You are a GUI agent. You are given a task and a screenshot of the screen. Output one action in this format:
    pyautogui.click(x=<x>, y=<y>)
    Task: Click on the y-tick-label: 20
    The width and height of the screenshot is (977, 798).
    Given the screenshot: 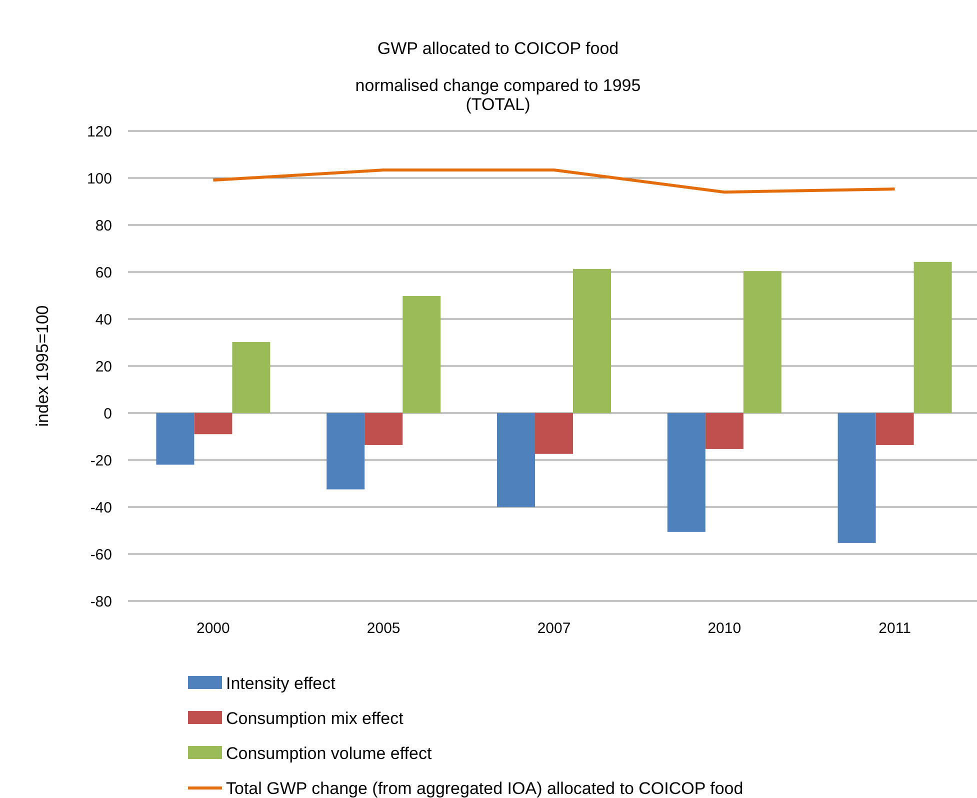 What is the action you would take?
    pyautogui.click(x=103, y=367)
    